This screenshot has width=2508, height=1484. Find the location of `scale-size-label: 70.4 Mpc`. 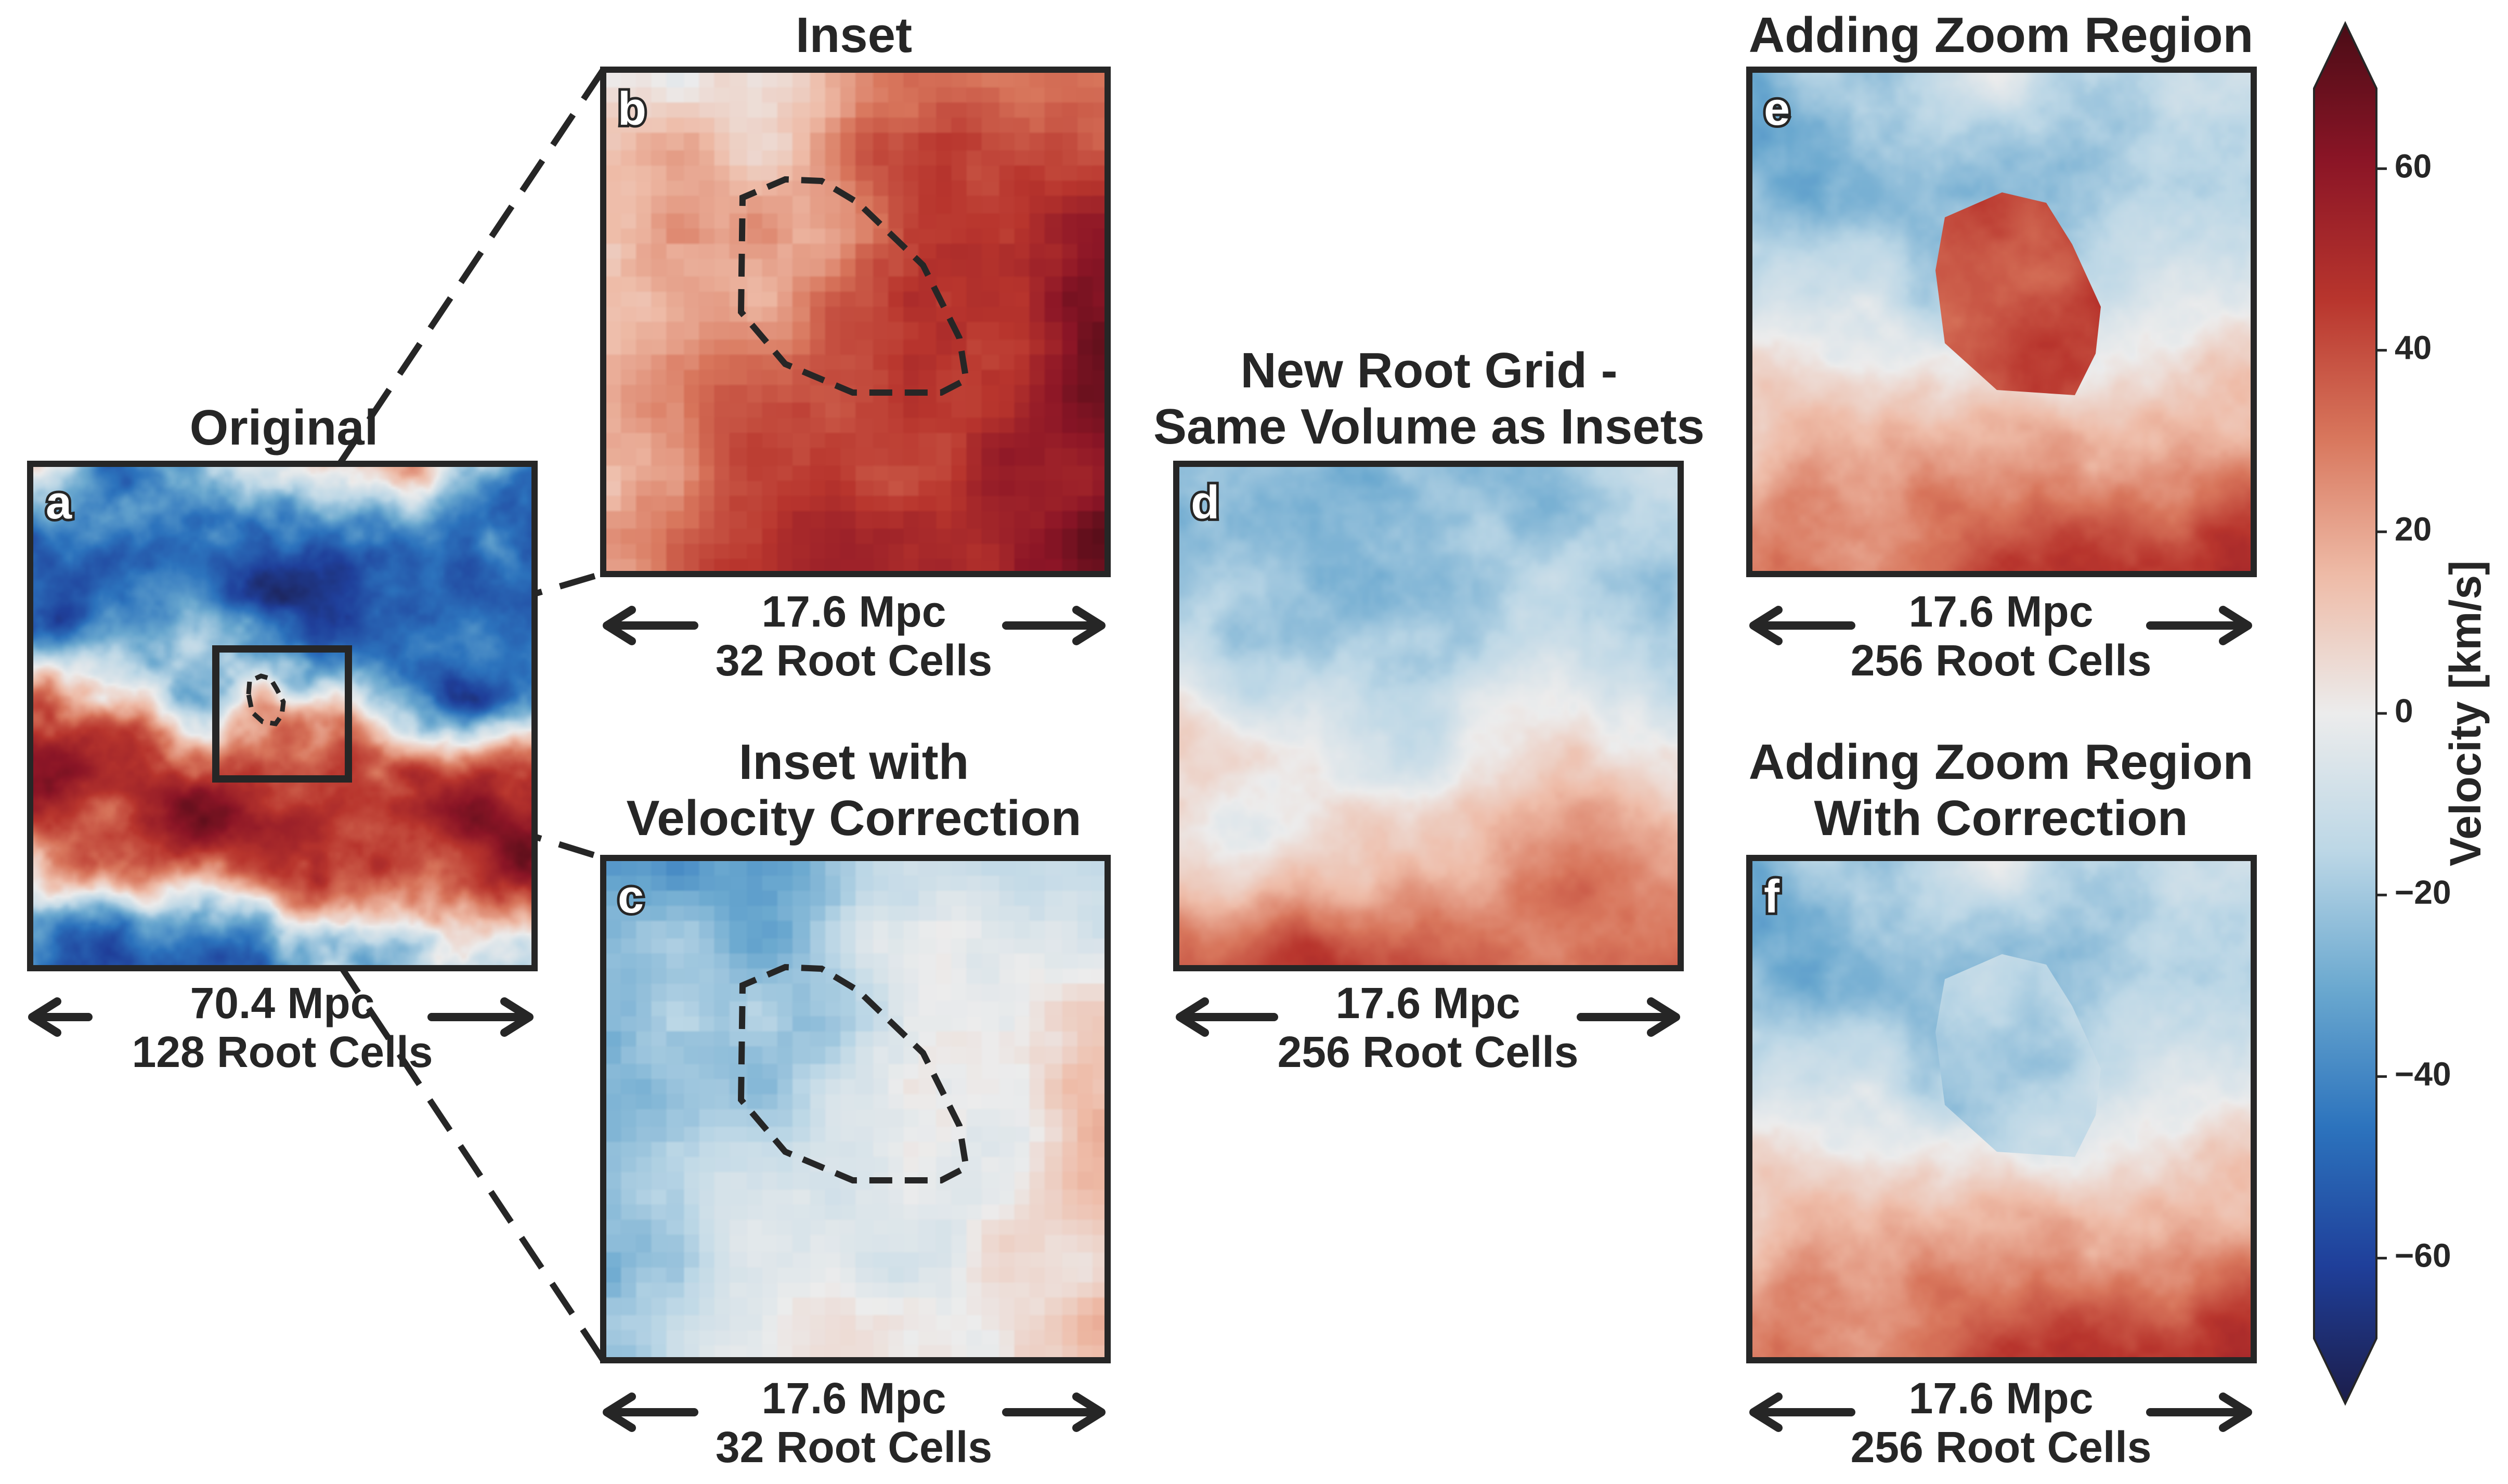

scale-size-label: 70.4 Mpc is located at coordinates (282, 1003).